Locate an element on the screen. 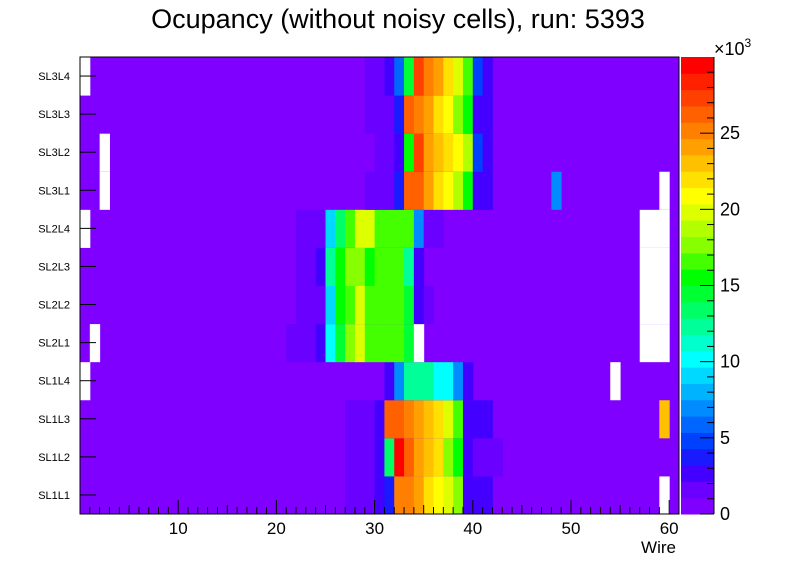 Image resolution: width=796 pixels, height=572 pixels. y-tick-label: SL1L2 is located at coordinates (54, 458).